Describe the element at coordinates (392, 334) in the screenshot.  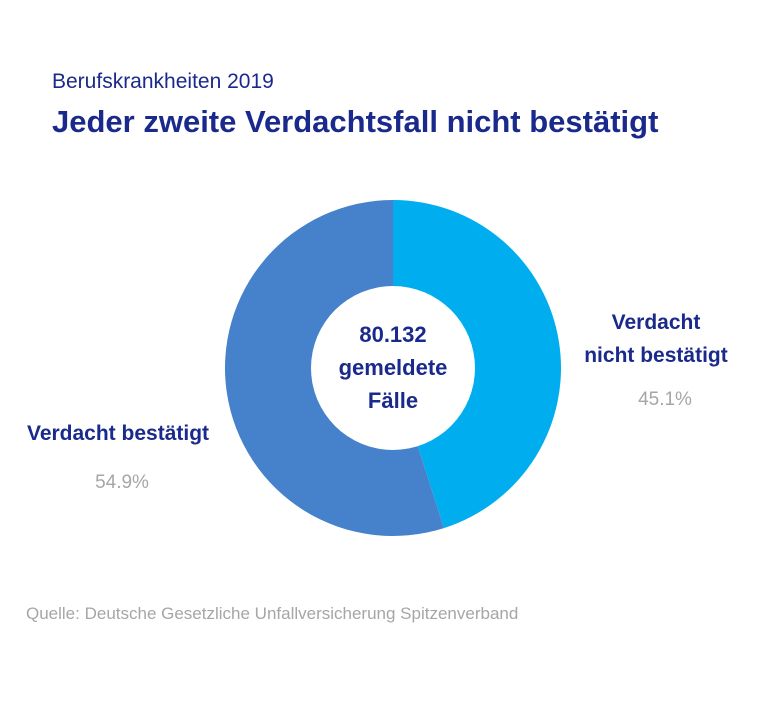
I see `center-total: 80.132` at that location.